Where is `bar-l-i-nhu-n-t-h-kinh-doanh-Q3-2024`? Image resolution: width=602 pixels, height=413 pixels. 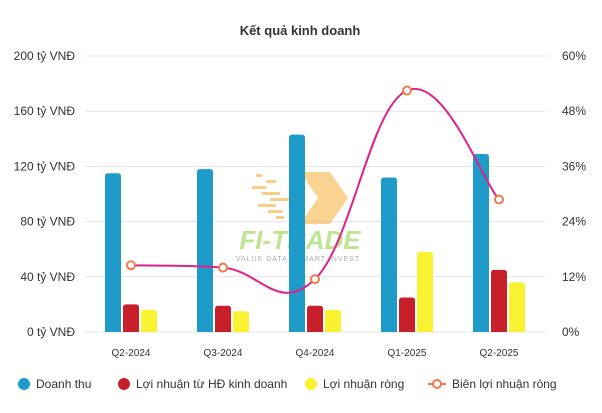 bar-l-i-nhu-n-t-h-kinh-doanh-Q3-2024 is located at coordinates (223, 318).